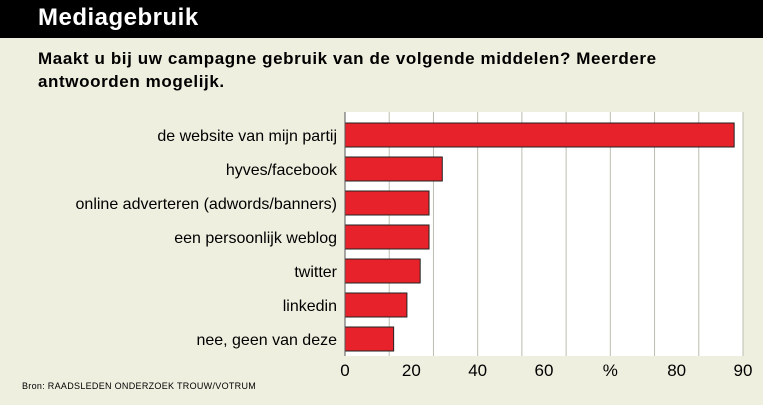  Describe the element at coordinates (544, 370) in the screenshot. I see `x-tick-label: 60` at that location.